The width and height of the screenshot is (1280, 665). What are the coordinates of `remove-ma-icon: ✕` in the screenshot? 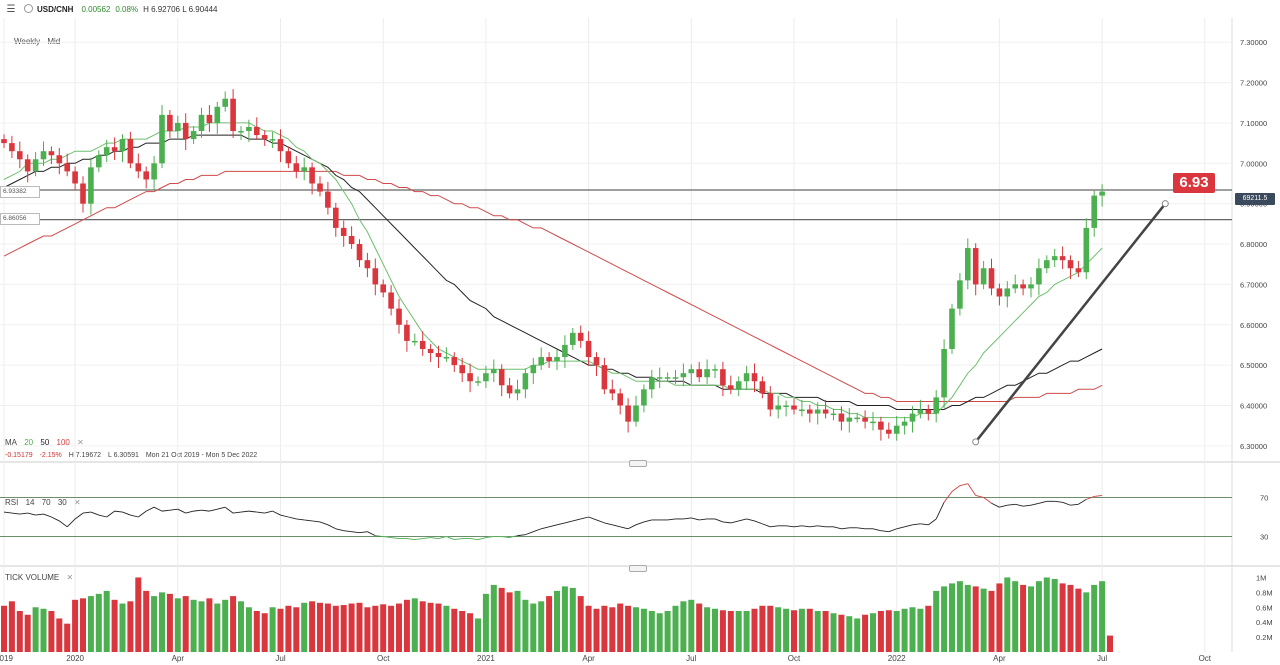 It's located at (80, 442).